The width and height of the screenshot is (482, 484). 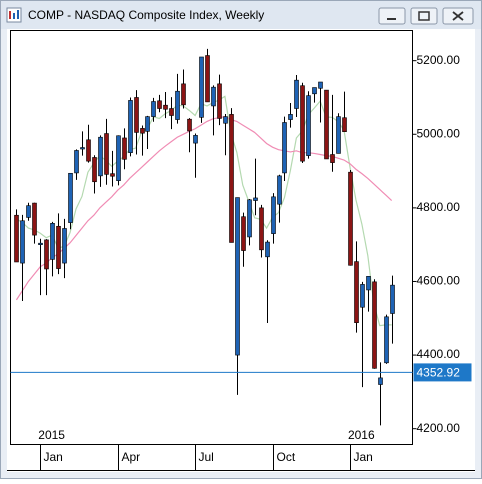 I want to click on last-price-label: 4352.92, so click(x=439, y=373).